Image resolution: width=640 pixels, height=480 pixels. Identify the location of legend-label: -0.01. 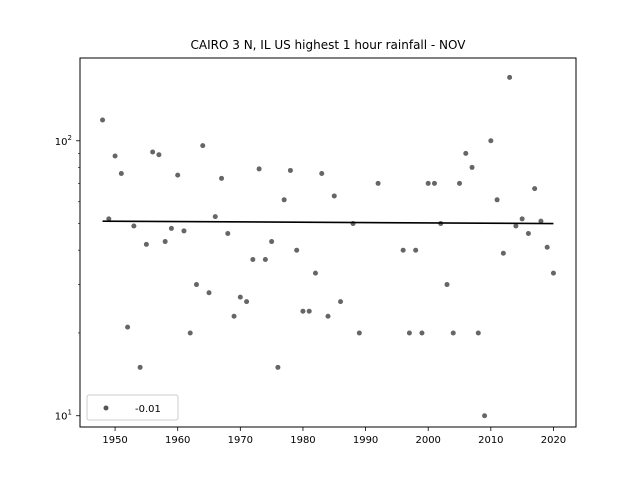
(148, 409).